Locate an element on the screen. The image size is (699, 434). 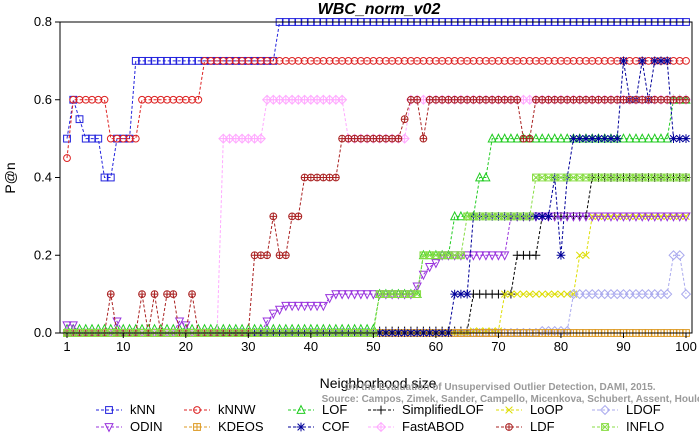
legend-label: INFLO is located at coordinates (645, 426).